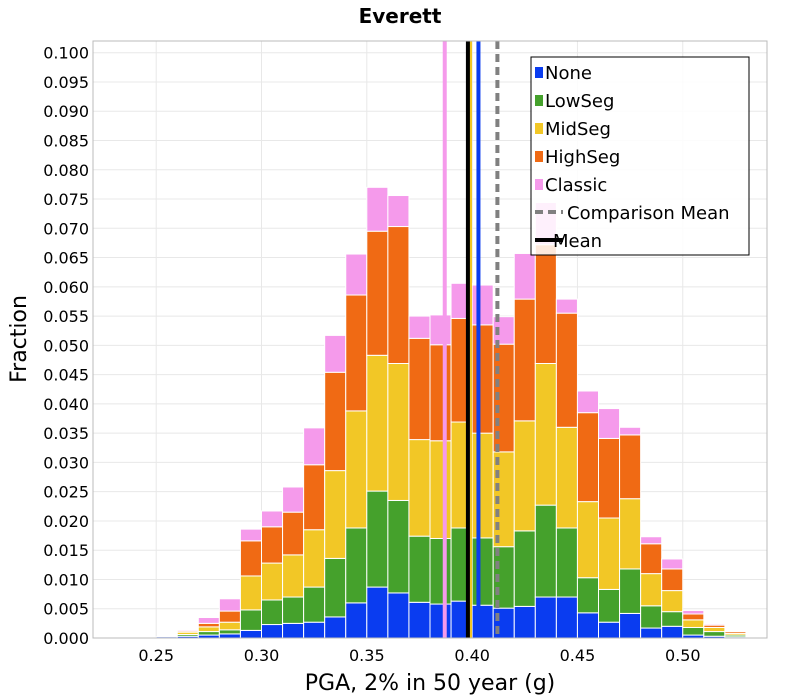  What do you see at coordinates (66, 550) in the screenshot?
I see `y-tick-label: 0.015` at bounding box center [66, 550].